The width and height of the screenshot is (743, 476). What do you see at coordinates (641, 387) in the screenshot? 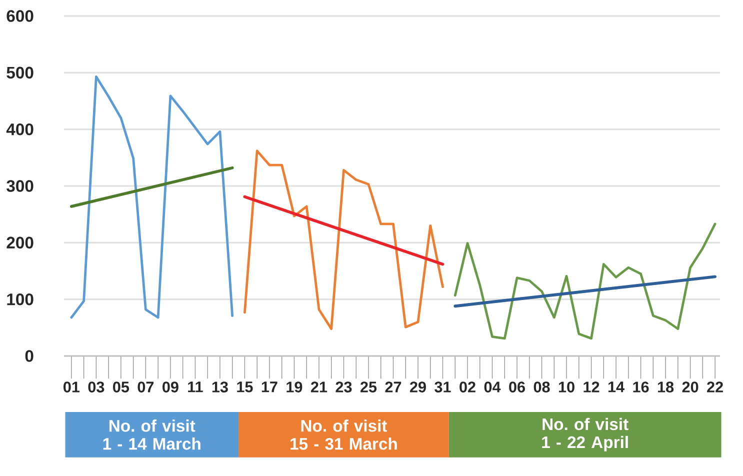
I see `x-tick-label: 16` at bounding box center [641, 387].